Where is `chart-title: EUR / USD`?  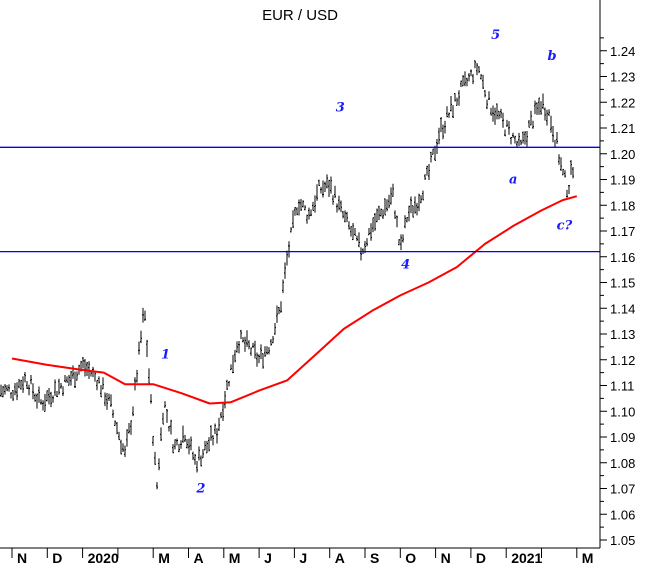
chart-title: EUR / USD is located at coordinates (300, 15).